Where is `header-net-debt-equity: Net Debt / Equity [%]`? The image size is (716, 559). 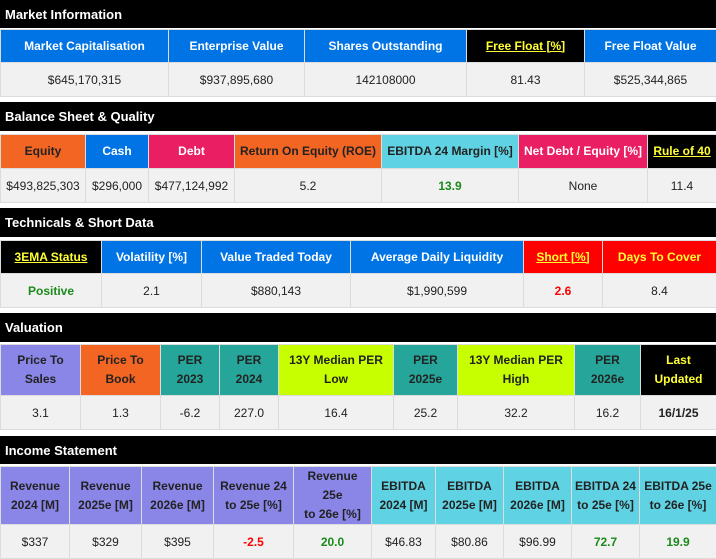 header-net-debt-equity: Net Debt / Equity [%] is located at coordinates (583, 152).